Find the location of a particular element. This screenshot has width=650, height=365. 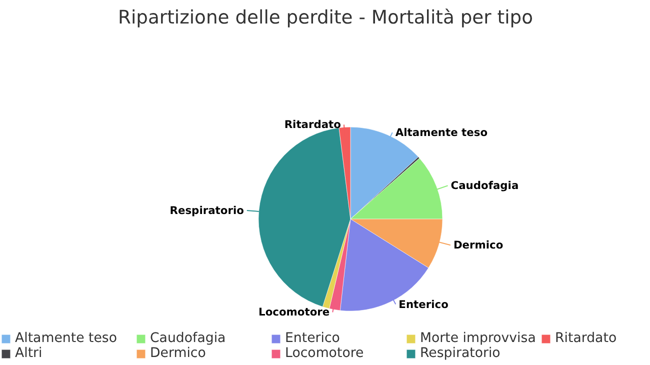

slice-label: Enterico is located at coordinates (423, 304).